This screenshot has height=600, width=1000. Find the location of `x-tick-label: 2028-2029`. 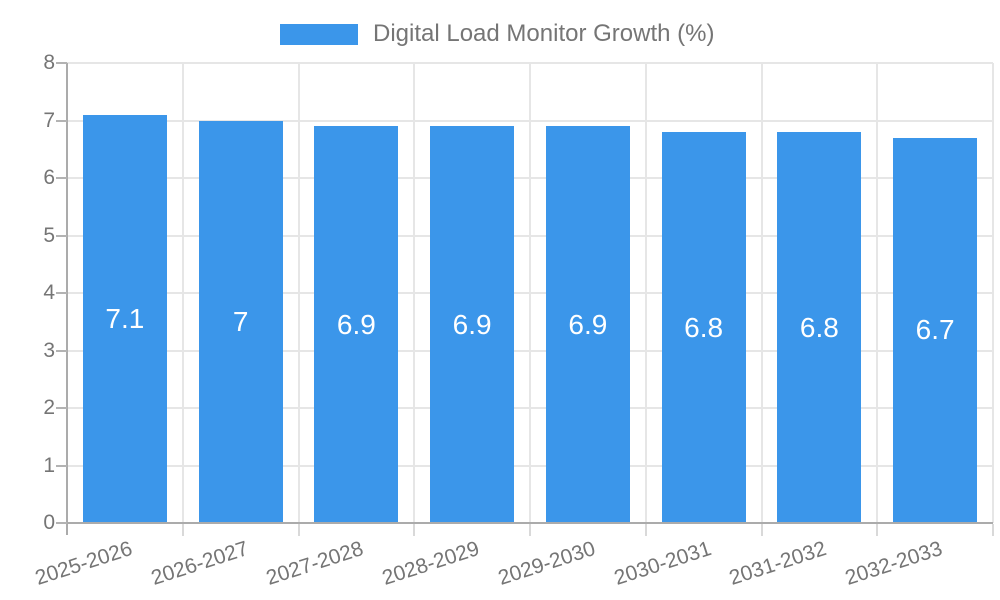

x-tick-label: 2028-2029 is located at coordinates (431, 563).